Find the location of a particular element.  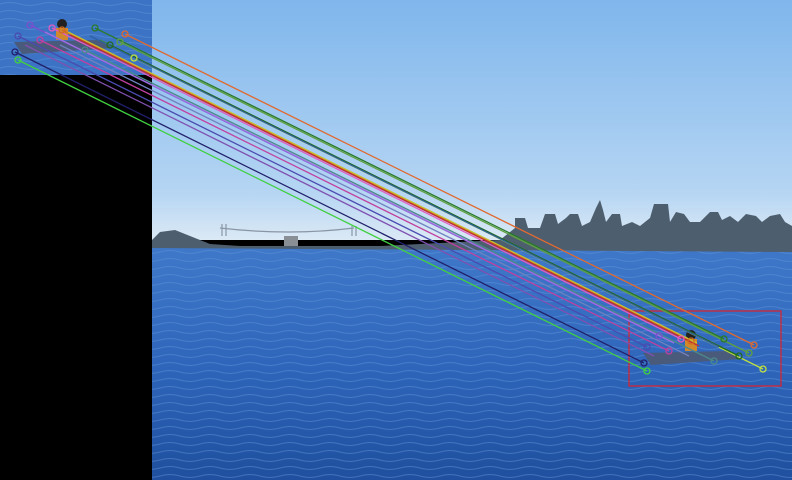

thumb-rower is located at coordinates (62, 24).